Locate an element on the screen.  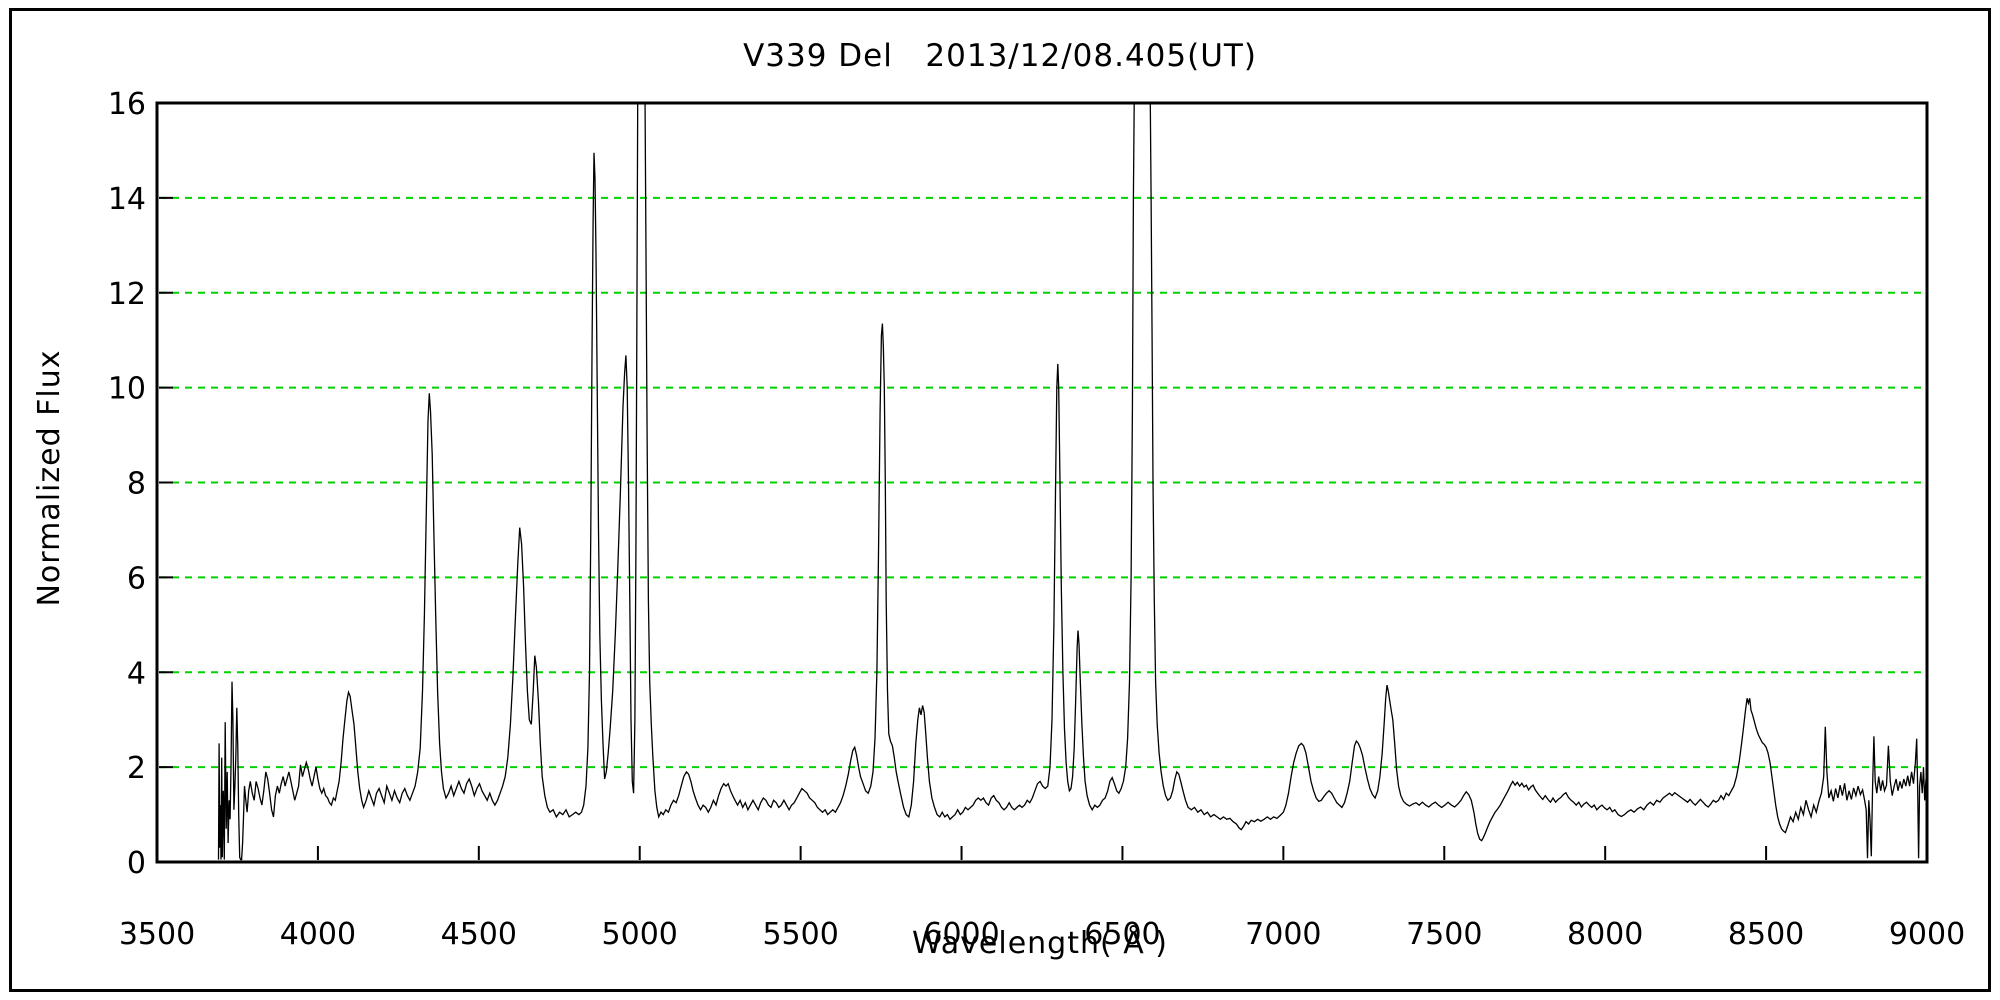
chart-title: V339 Del 2013/12/08.405(UT) is located at coordinates (1000, 56).